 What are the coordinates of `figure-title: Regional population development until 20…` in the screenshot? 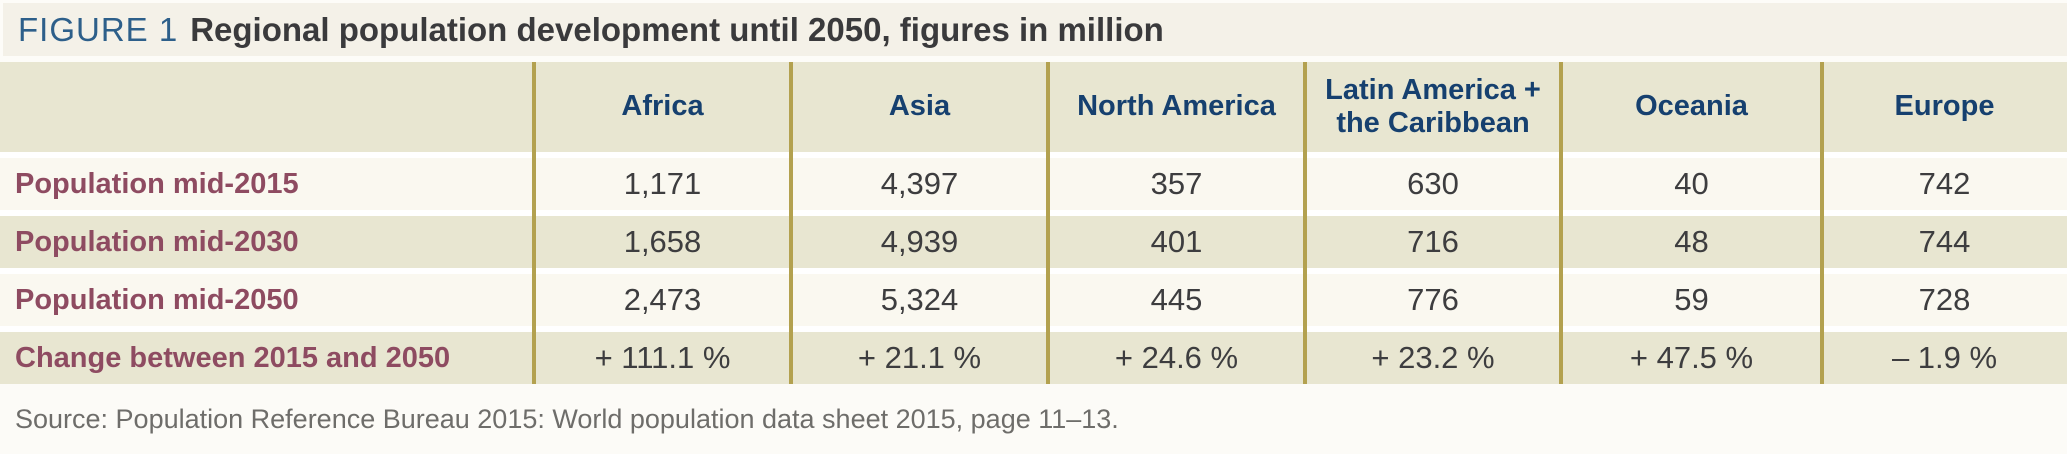 It's located at (677, 29).